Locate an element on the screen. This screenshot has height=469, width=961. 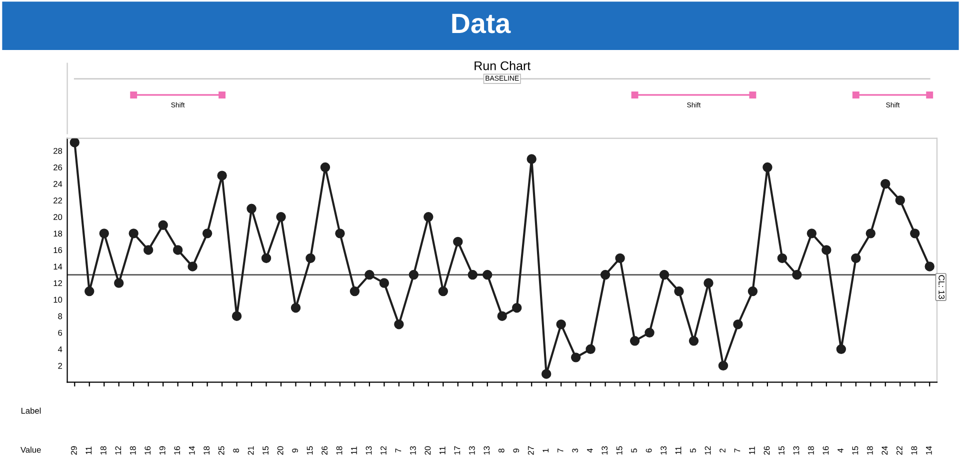
data-label: 24 is located at coordinates (885, 450).